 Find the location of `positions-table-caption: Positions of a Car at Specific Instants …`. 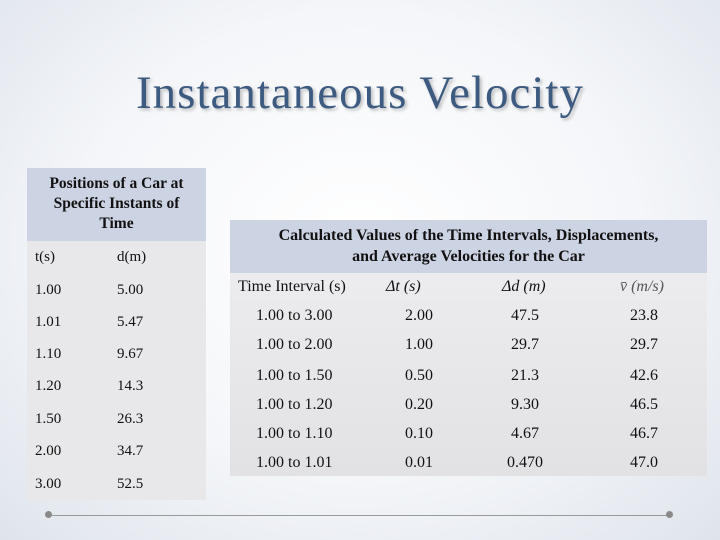

positions-table-caption: Positions of a Car at Specific Instants … is located at coordinates (116, 204).